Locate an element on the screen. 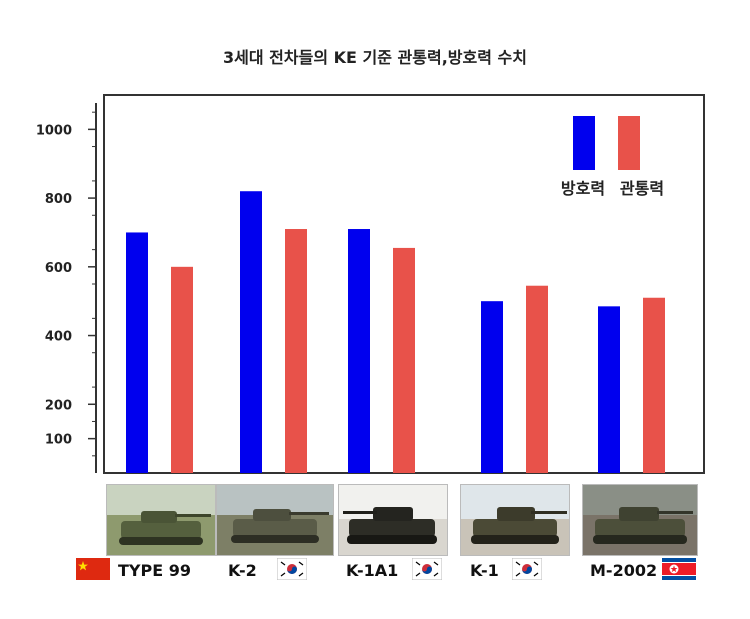 This screenshot has width=750, height=619. category-label-k1: K-1 is located at coordinates (484, 570).